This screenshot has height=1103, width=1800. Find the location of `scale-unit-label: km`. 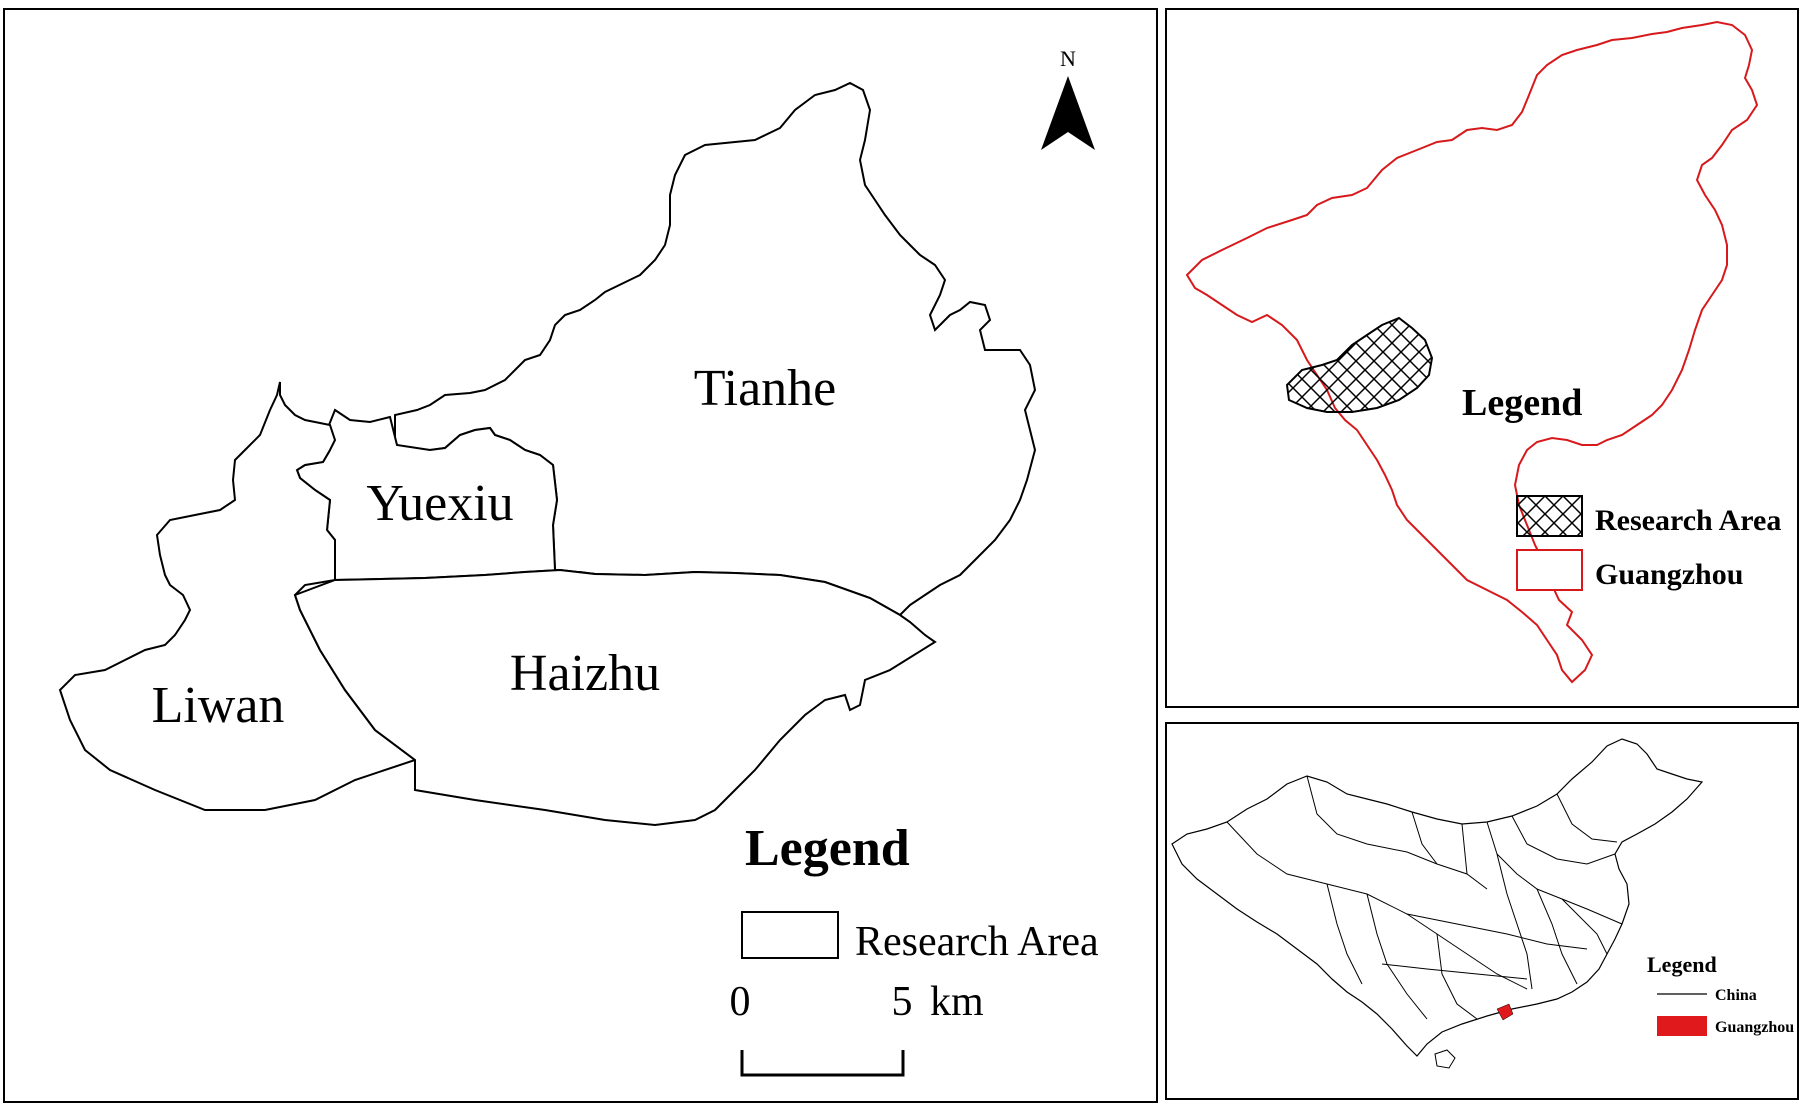

scale-unit-label: km is located at coordinates (957, 1002).